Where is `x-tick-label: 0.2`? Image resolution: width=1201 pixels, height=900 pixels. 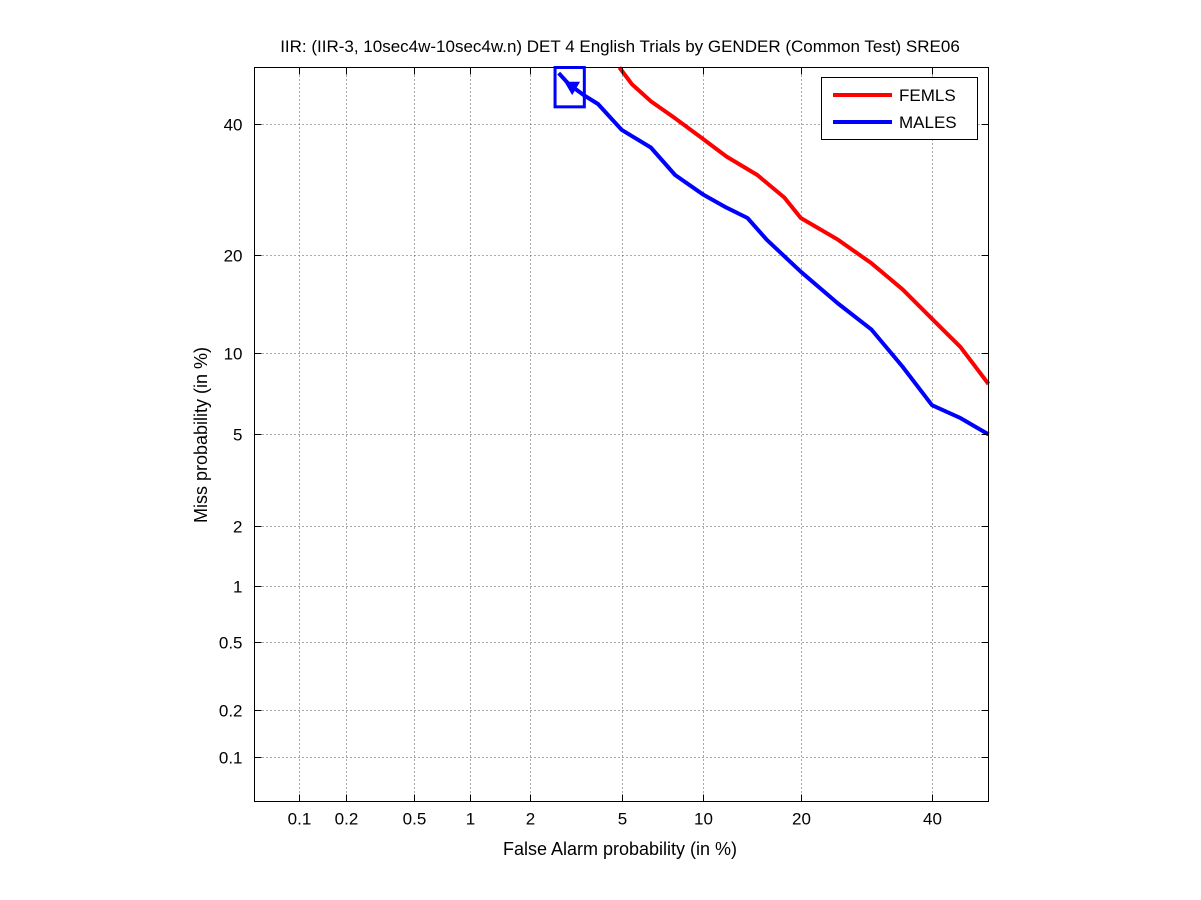
x-tick-label: 0.2 is located at coordinates (347, 819).